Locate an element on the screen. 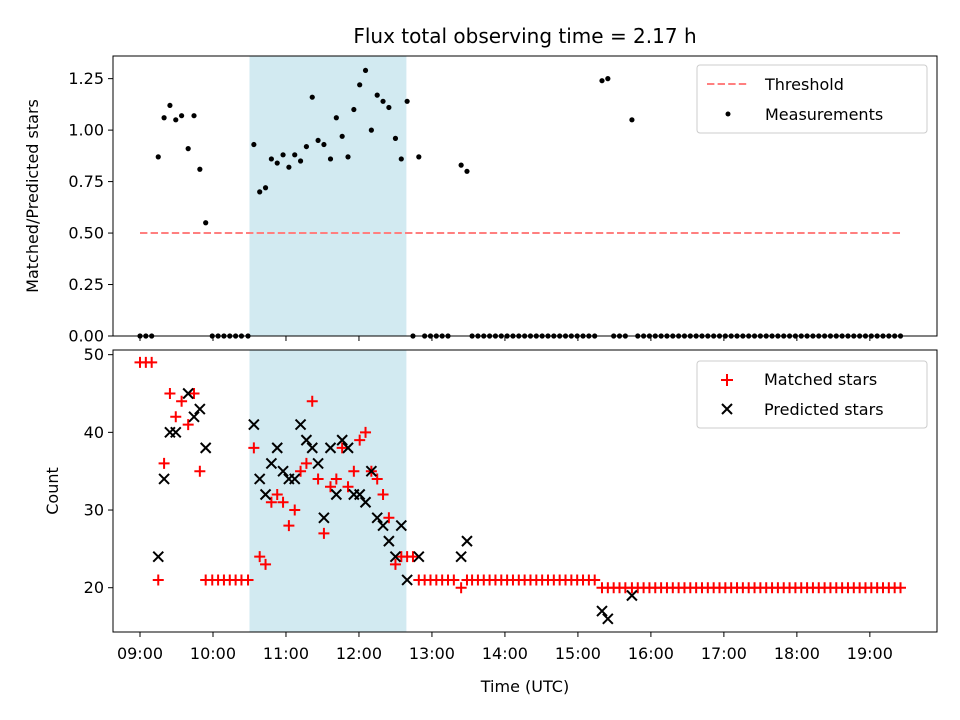  bottom-y-tick-label: 30 is located at coordinates (94, 510).